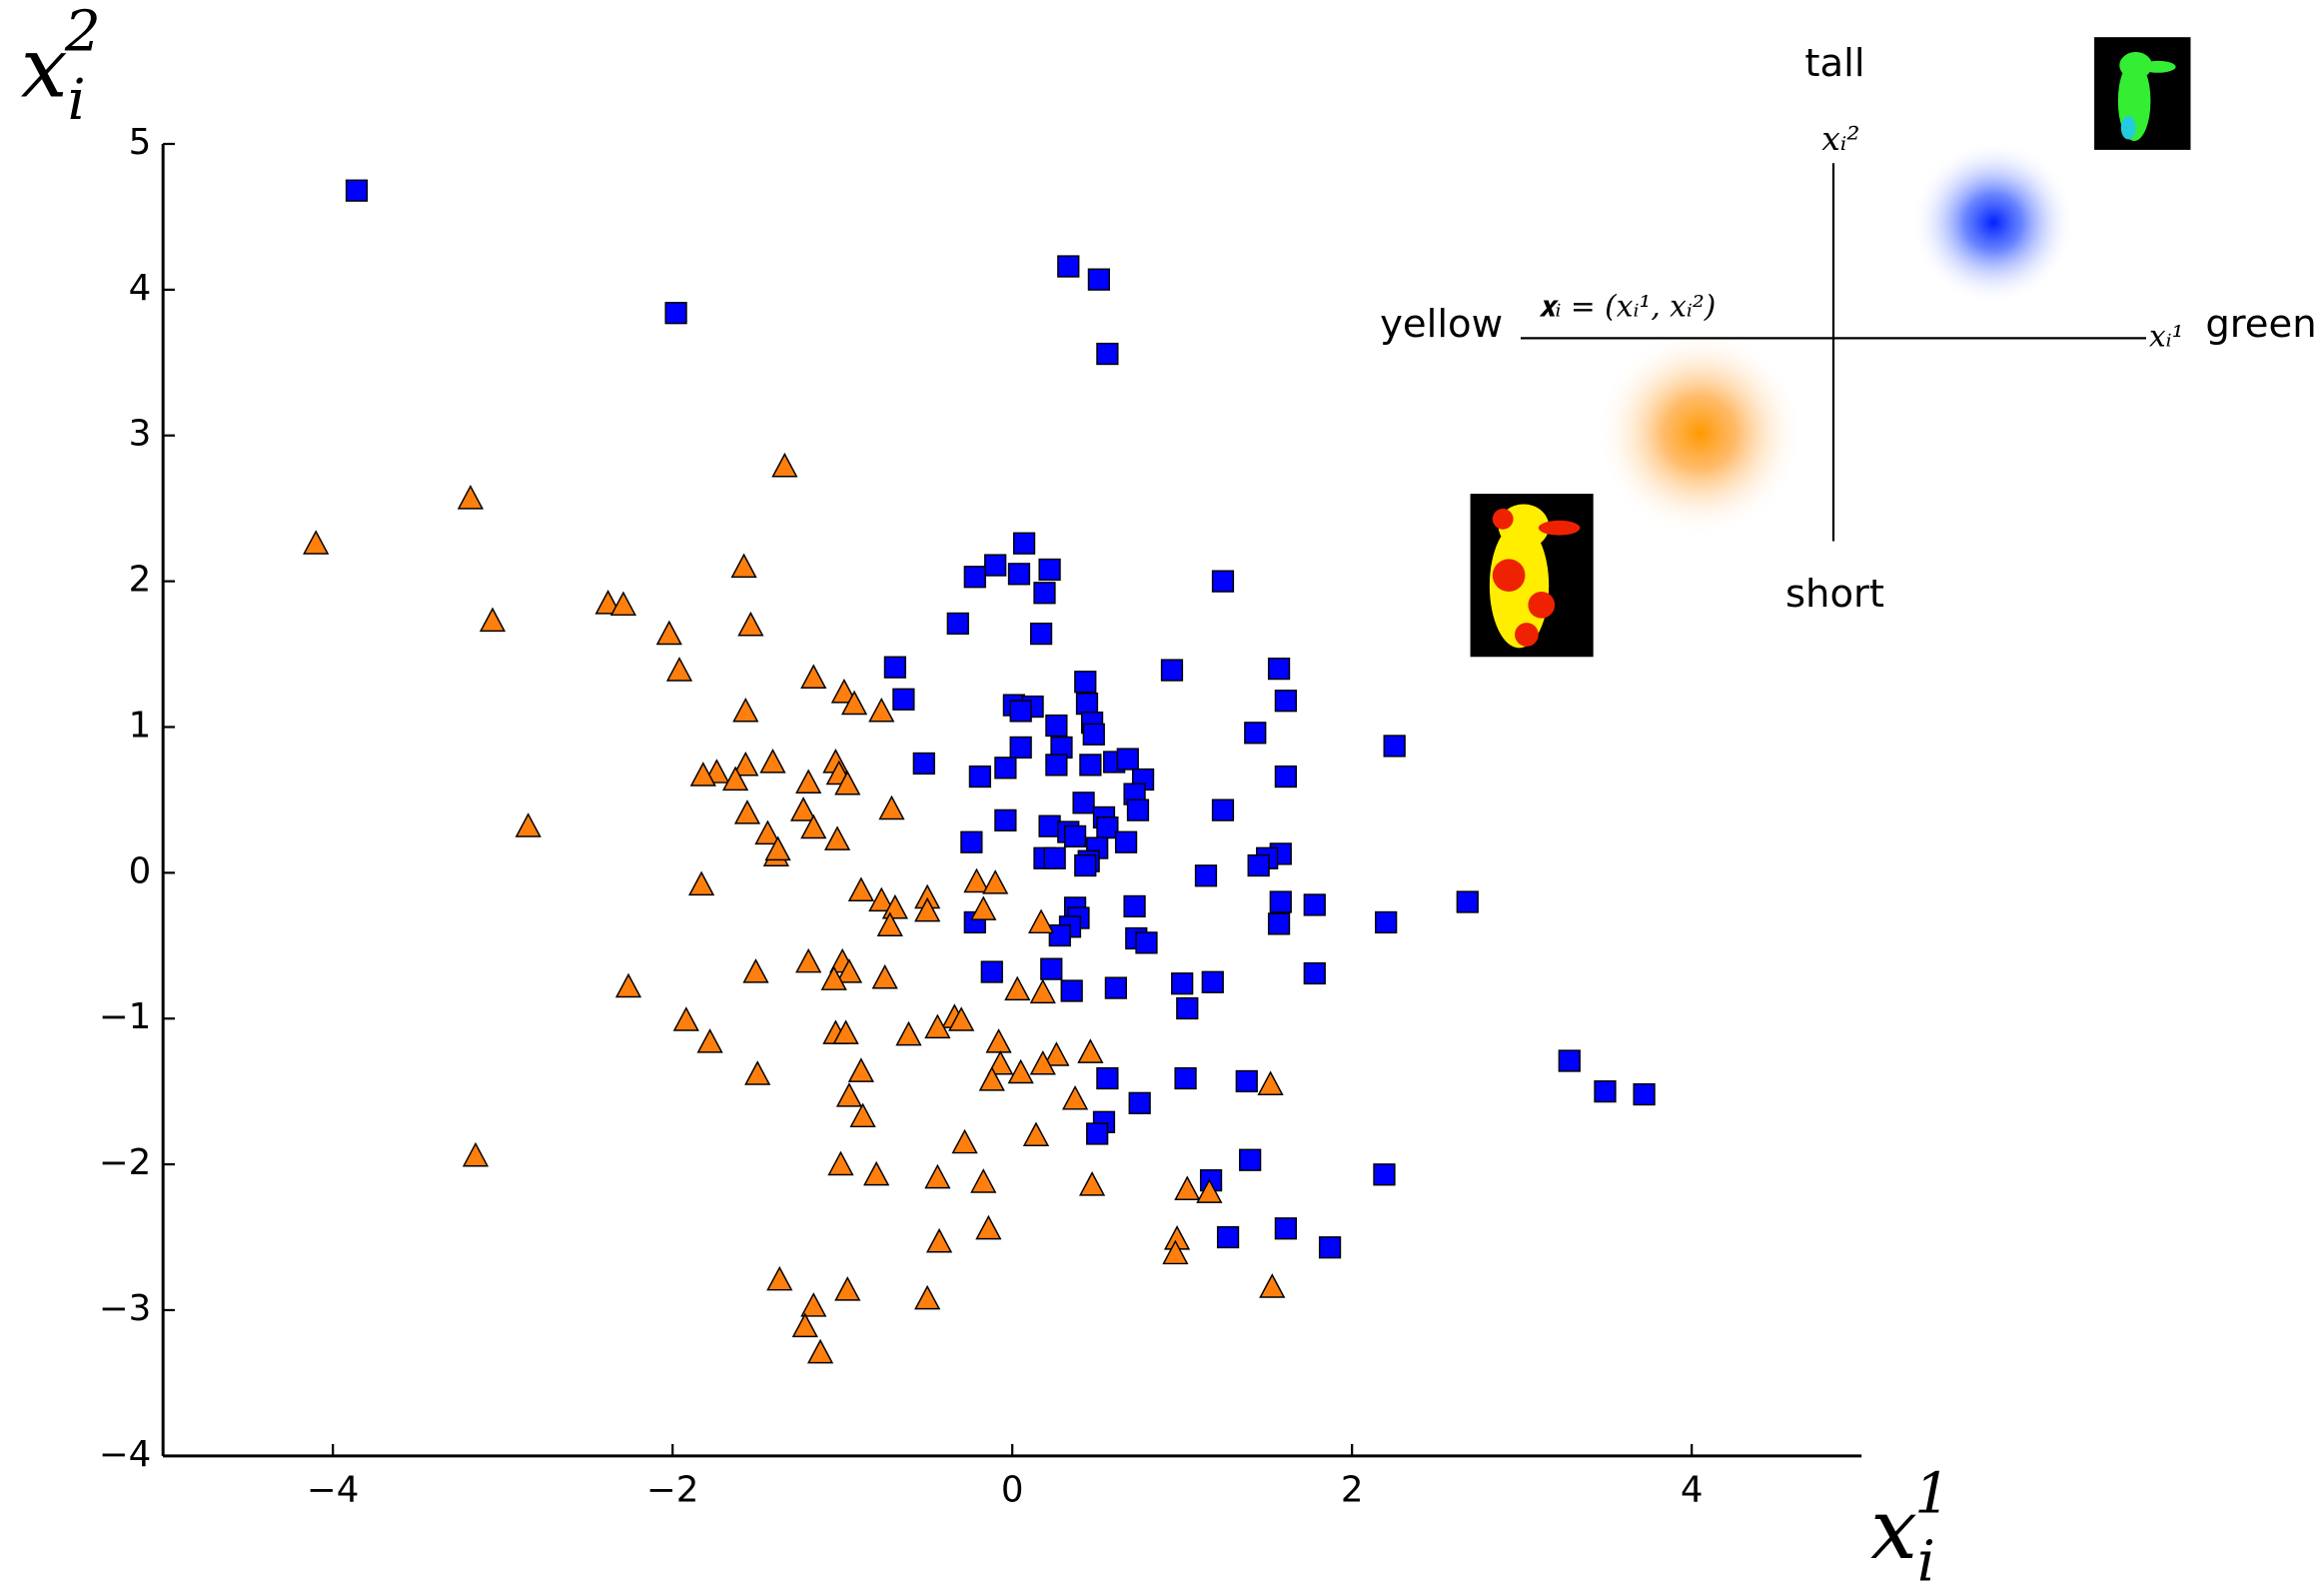 This screenshot has height=1585, width=2324. Describe the element at coordinates (1840, 139) in the screenshot. I see `inset-y-label: xᵢ²` at that location.